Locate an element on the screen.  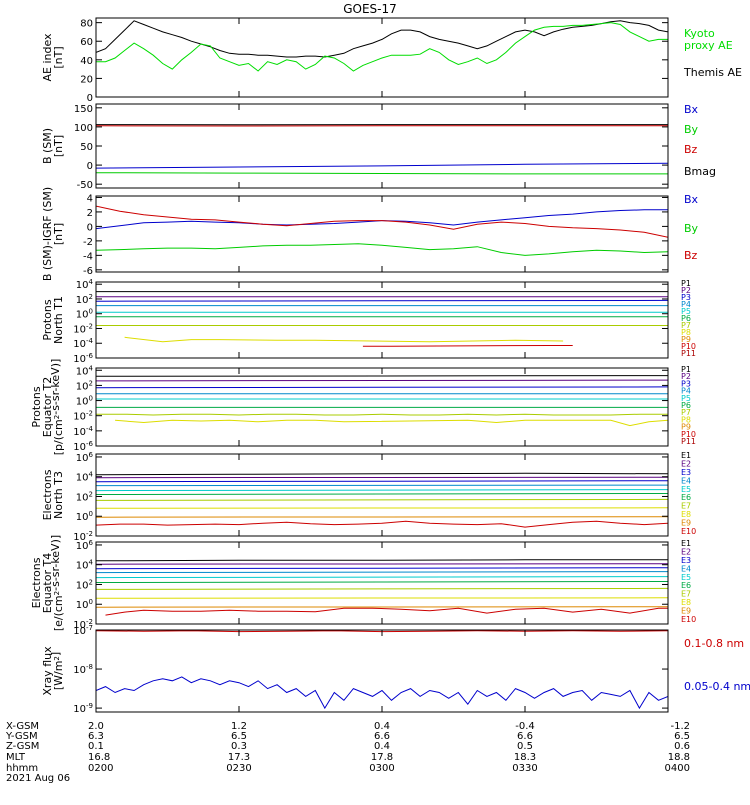
legend-entry: Themis AE is located at coordinates (712, 72).